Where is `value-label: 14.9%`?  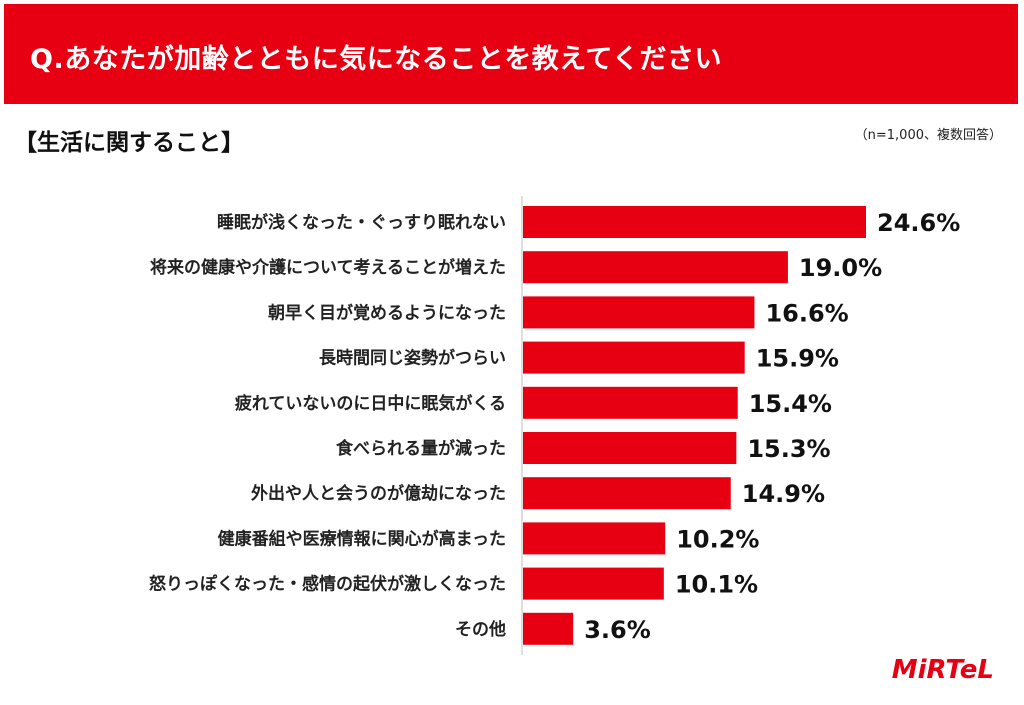
value-label: 14.9% is located at coordinates (783, 494).